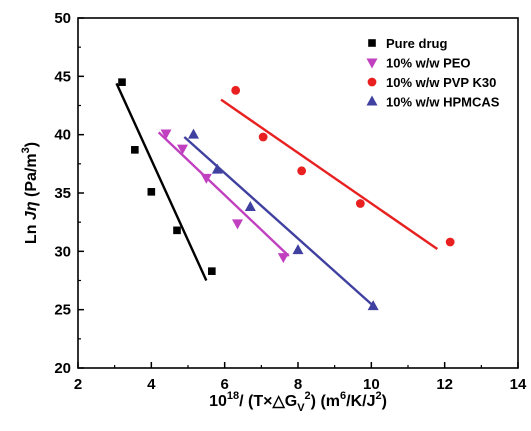 The image size is (531, 431). Describe the element at coordinates (62, 368) in the screenshot. I see `y-tick-label: 20` at that location.